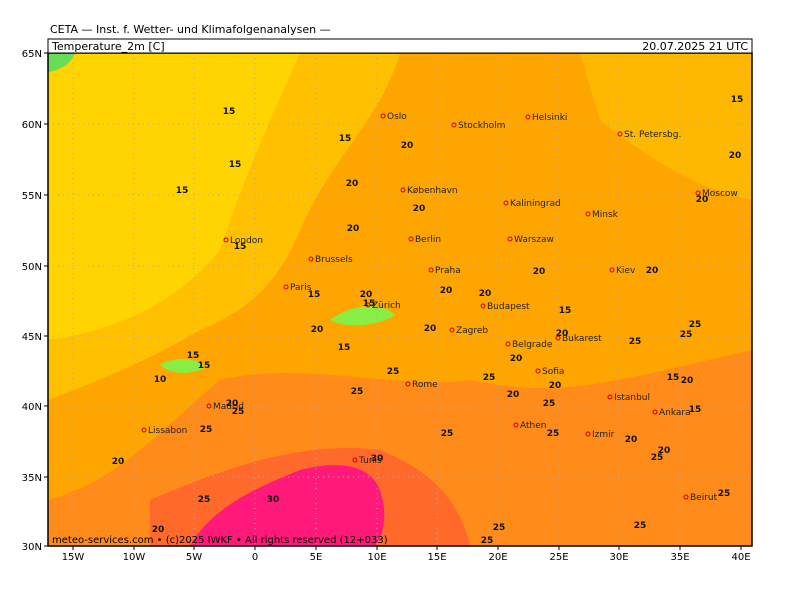 The width and height of the screenshot is (800, 600). I want to click on city-name: Zürich, so click(386, 306).